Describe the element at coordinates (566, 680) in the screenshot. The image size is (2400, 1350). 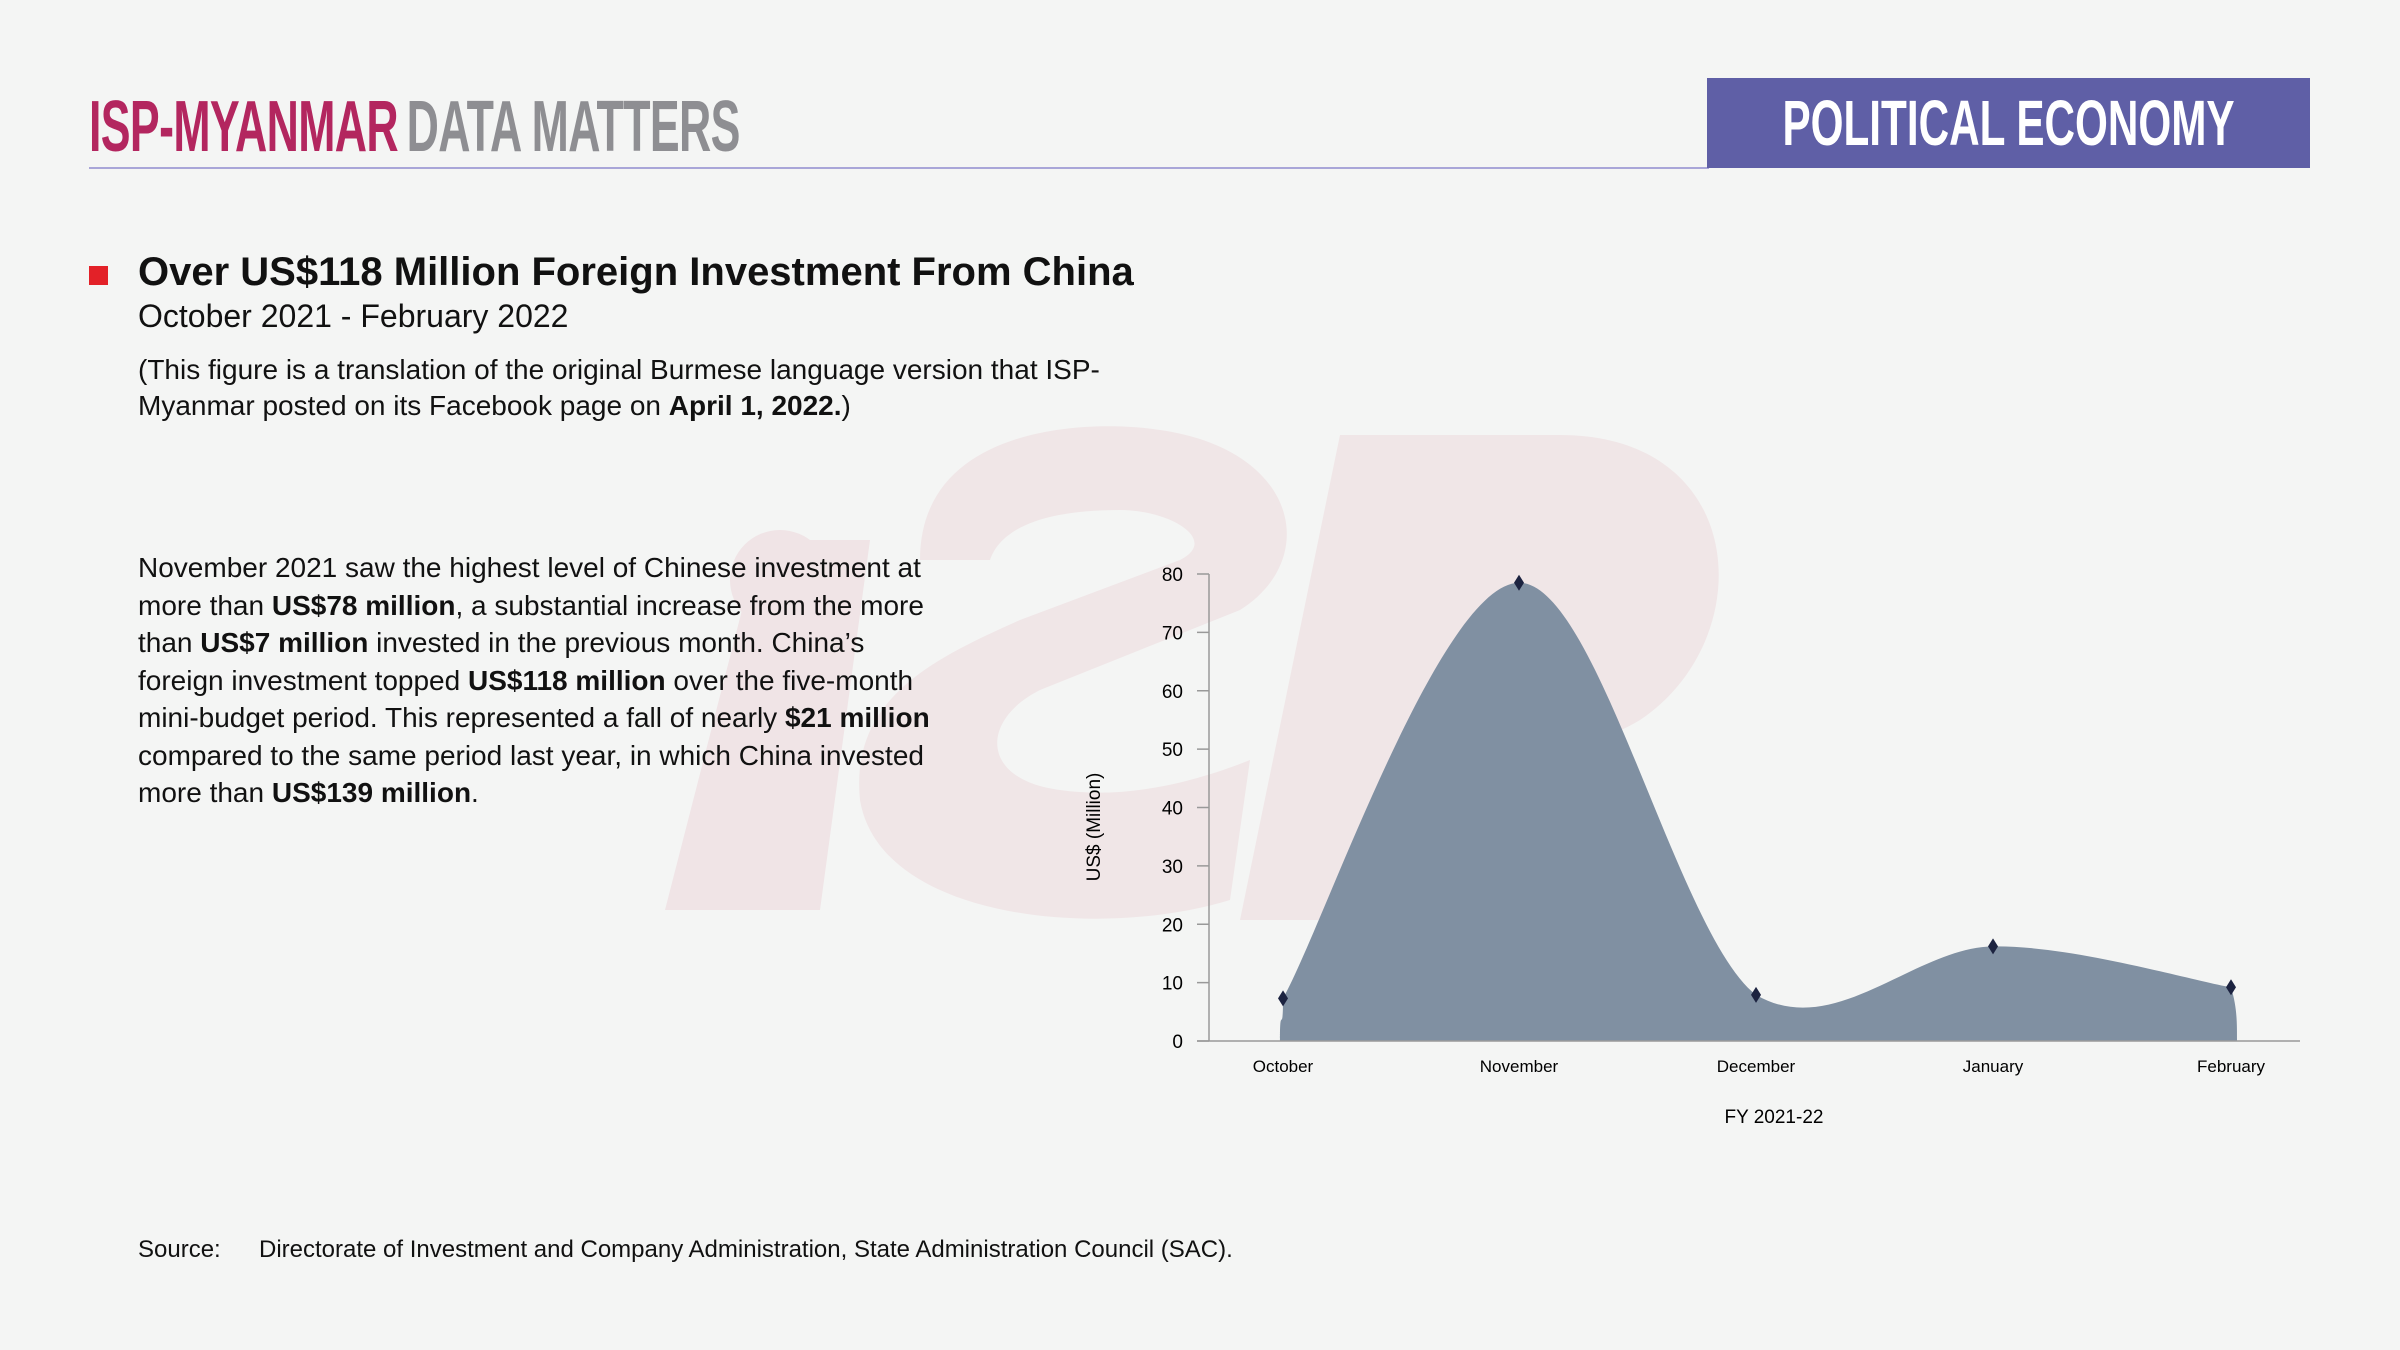
I see `para-highlight: US$118 million` at that location.